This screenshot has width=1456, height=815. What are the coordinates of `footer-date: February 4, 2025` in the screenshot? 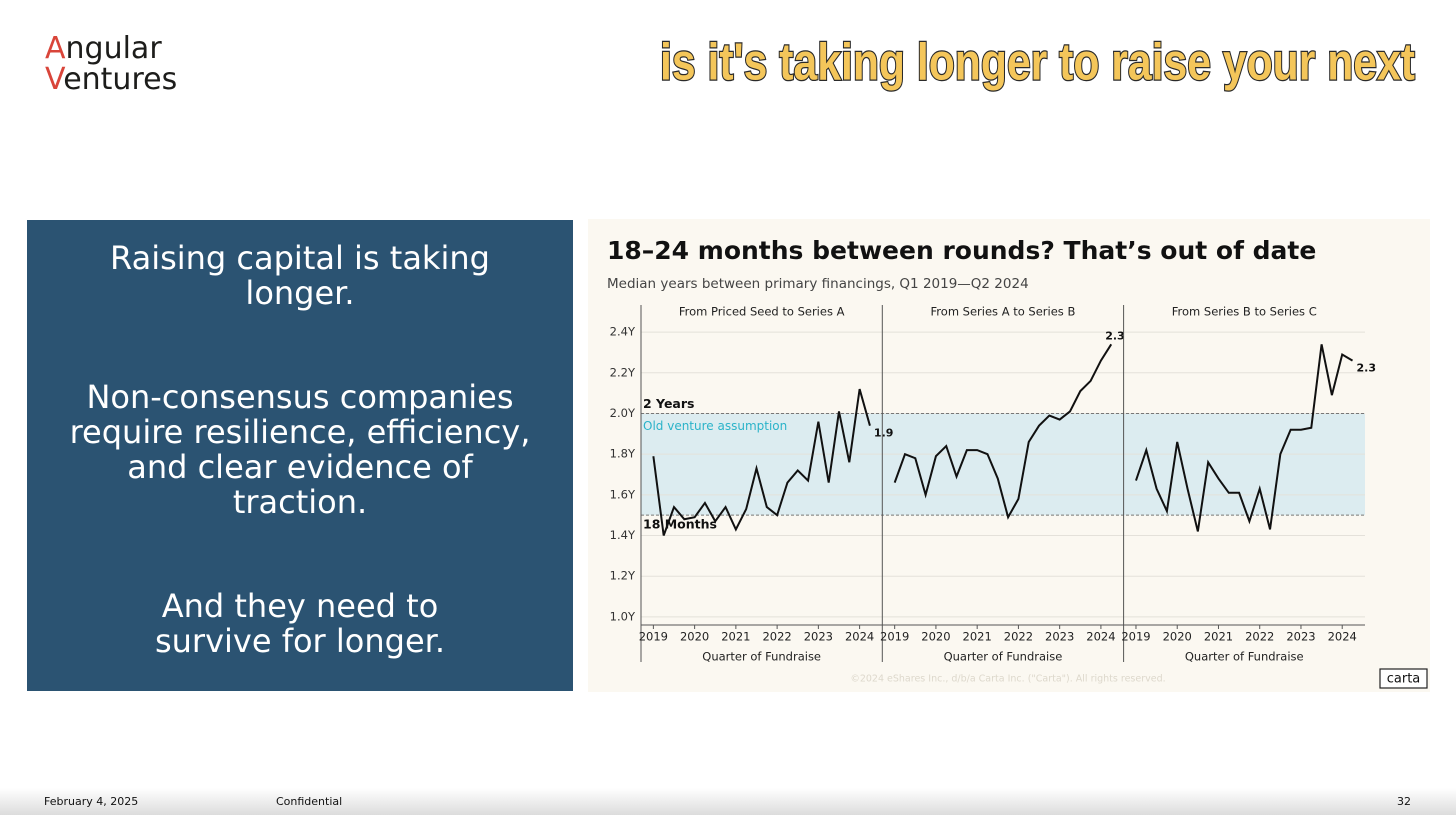 It's located at (91, 801).